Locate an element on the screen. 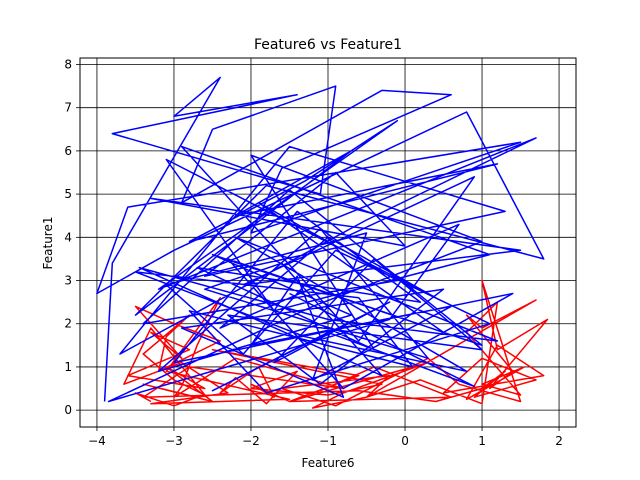  y-tick-label: 3 is located at coordinates (68, 281).